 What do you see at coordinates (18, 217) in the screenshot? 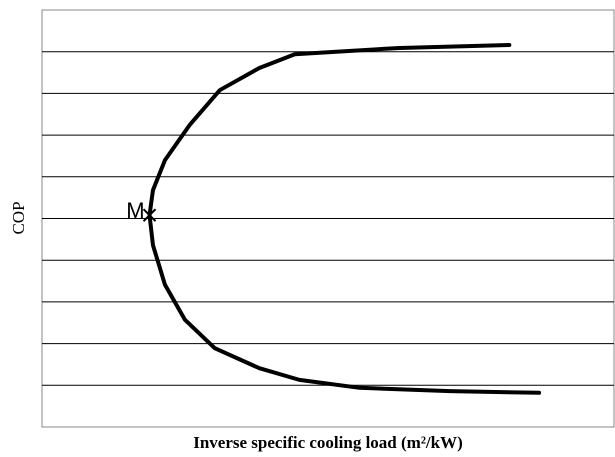
I see `y-axis-label: COP` at bounding box center [18, 217].